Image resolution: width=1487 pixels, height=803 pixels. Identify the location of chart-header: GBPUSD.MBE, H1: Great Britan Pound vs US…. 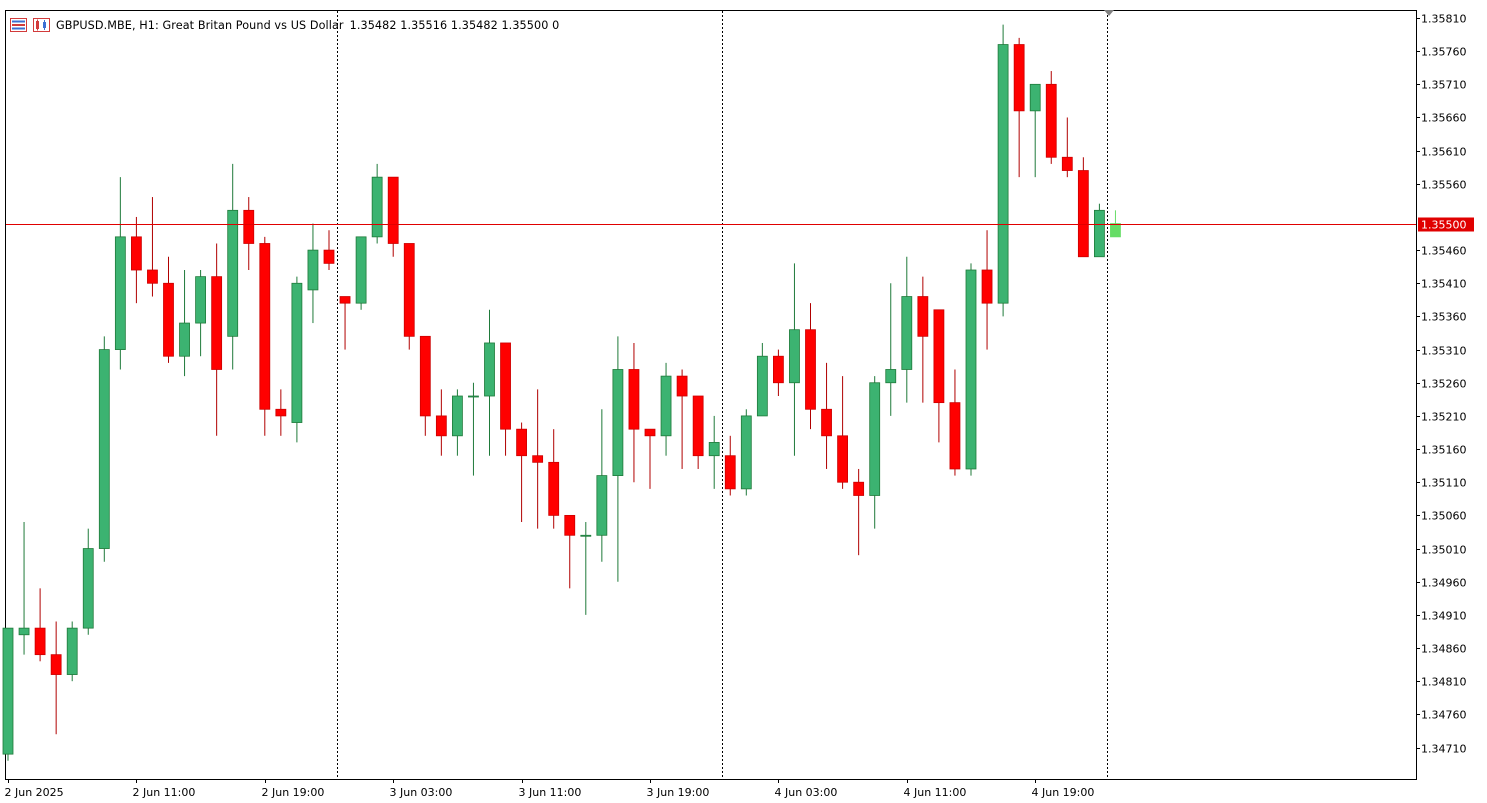
(284, 25).